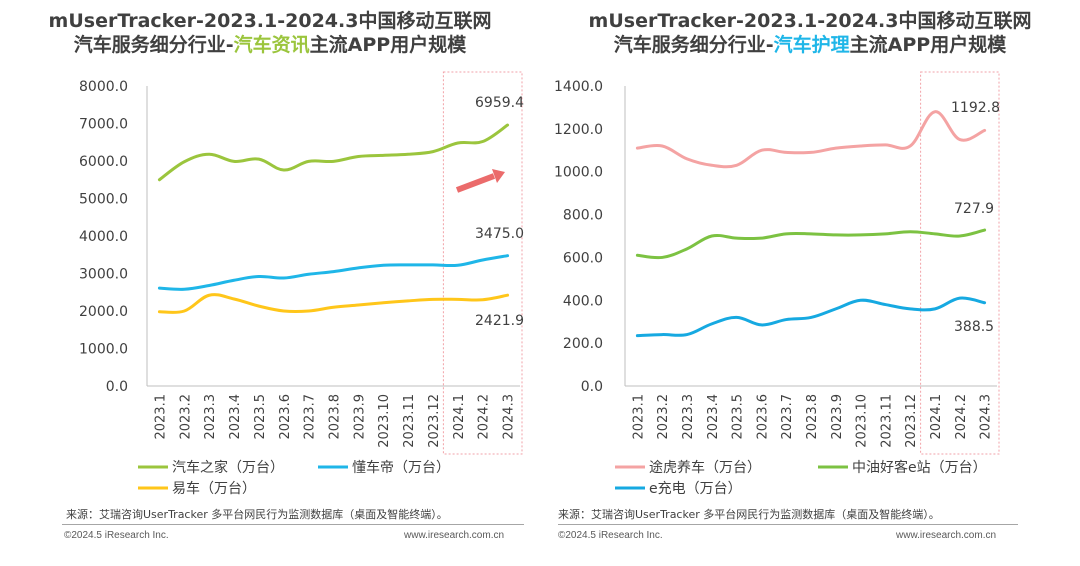 This screenshot has width=1080, height=566. What do you see at coordinates (499, 321) in the screenshot?
I see `end-value-label: 2421.9` at bounding box center [499, 321].